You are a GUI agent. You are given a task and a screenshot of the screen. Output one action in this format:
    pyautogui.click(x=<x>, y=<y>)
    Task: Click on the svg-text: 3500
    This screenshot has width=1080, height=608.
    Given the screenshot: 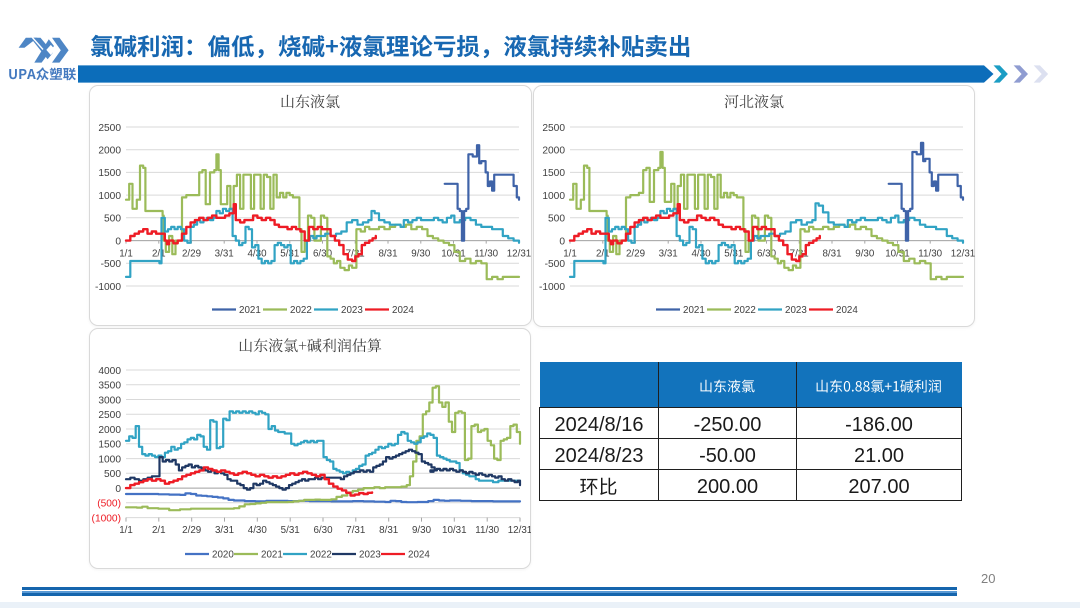 What is the action you would take?
    pyautogui.click(x=109, y=386)
    